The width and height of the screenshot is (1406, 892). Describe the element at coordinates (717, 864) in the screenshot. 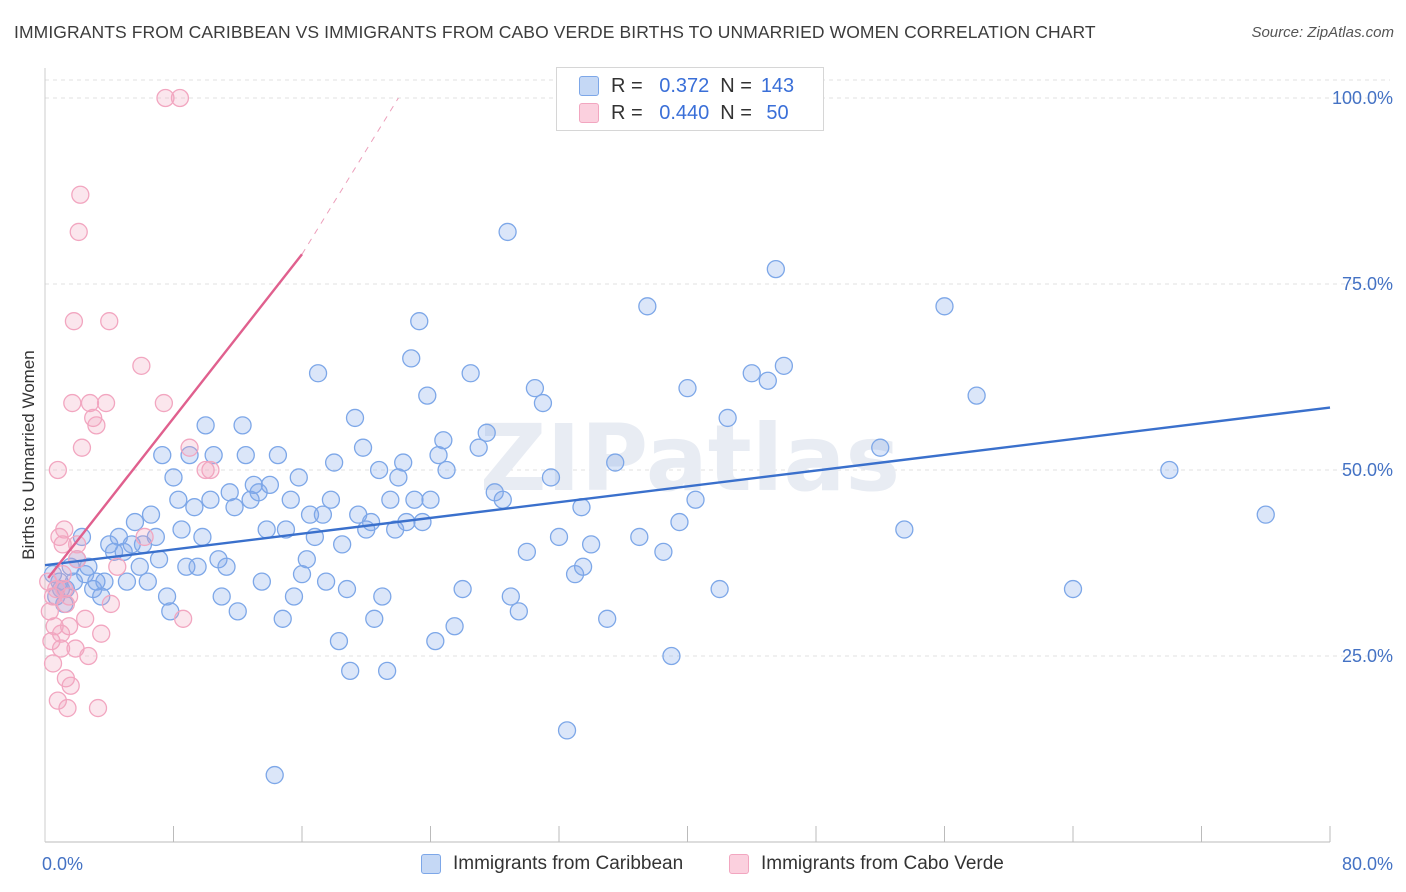

I see `x-tick-labels: 0.0% 80.0%` at that location.